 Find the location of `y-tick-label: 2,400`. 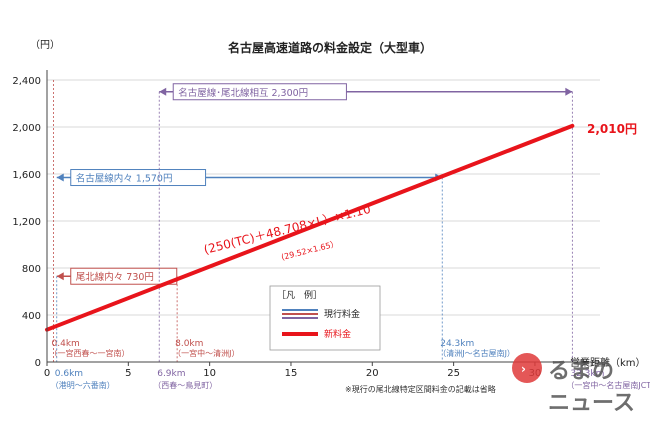

y-tick-label: 2,400 is located at coordinates (26, 81).